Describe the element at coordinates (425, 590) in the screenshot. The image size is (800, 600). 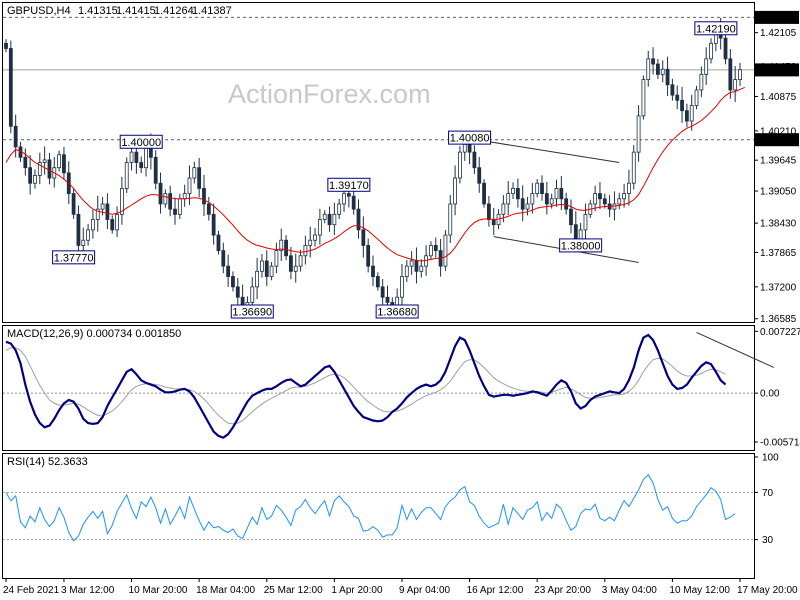
I see `x-tick-label: 9 Apr 04:00` at that location.